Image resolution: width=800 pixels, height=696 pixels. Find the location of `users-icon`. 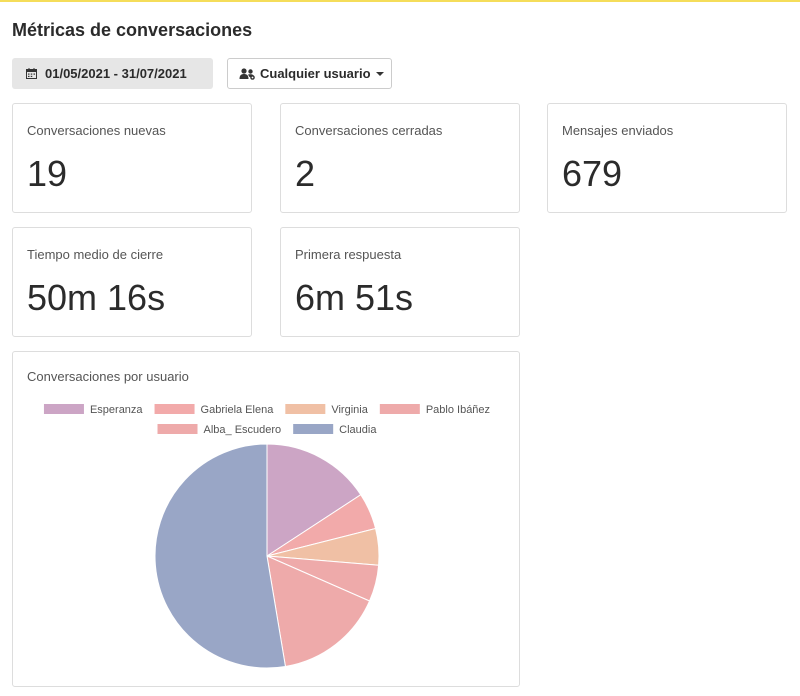

users-icon is located at coordinates (247, 73).